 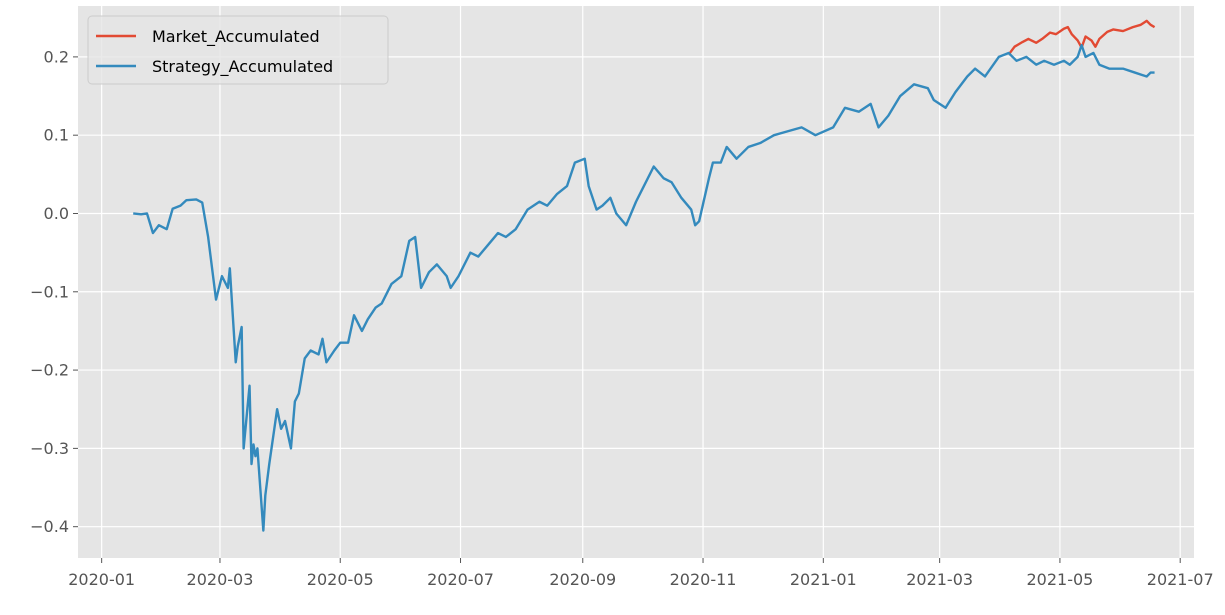 What do you see at coordinates (703, 579) in the screenshot?
I see `x-tick-label: 2020-11` at bounding box center [703, 579].